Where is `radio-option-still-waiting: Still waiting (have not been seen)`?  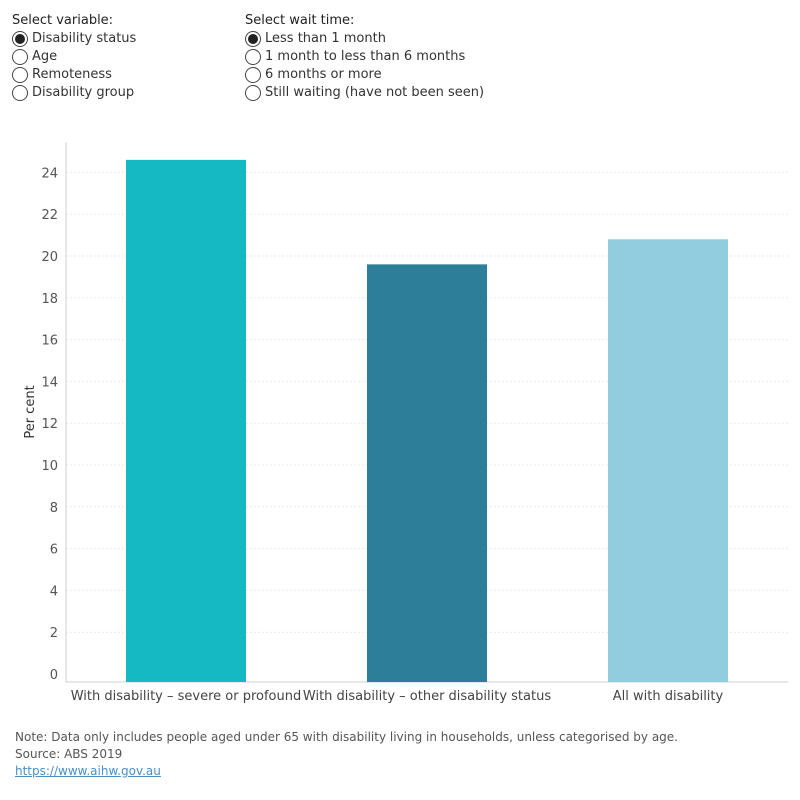 radio-option-still-waiting: Still waiting (have not been seen) is located at coordinates (364, 93).